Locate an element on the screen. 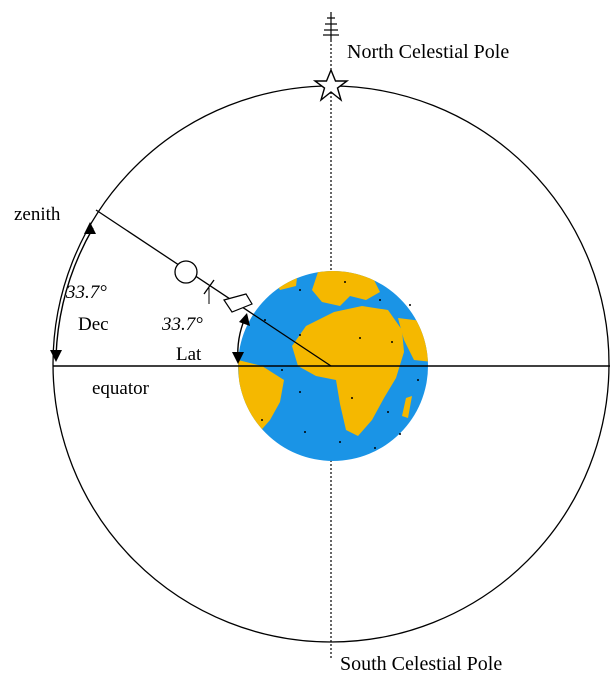 The image size is (610, 675). star-icon is located at coordinates (331, 85).